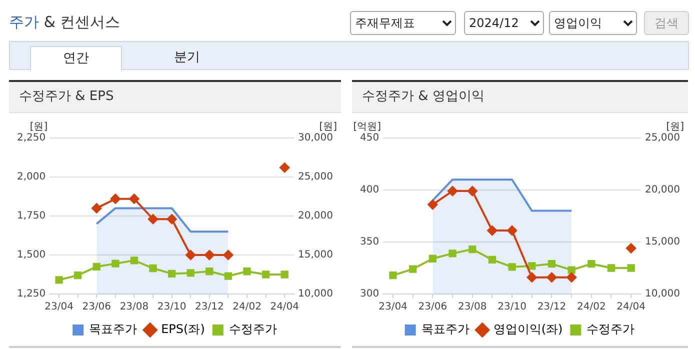 The width and height of the screenshot is (695, 349). I want to click on y-tick-label: 1,250, so click(31, 294).